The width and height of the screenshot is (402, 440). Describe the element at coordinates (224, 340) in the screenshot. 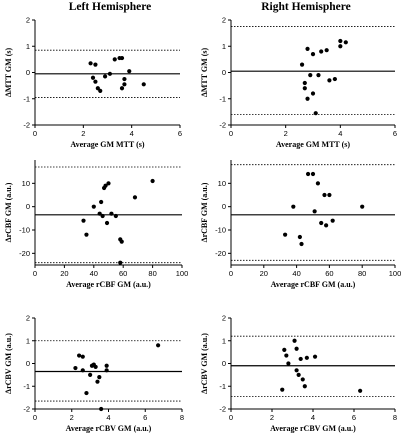

I see `rcbv-right-y-tick-label: 1` at that location.